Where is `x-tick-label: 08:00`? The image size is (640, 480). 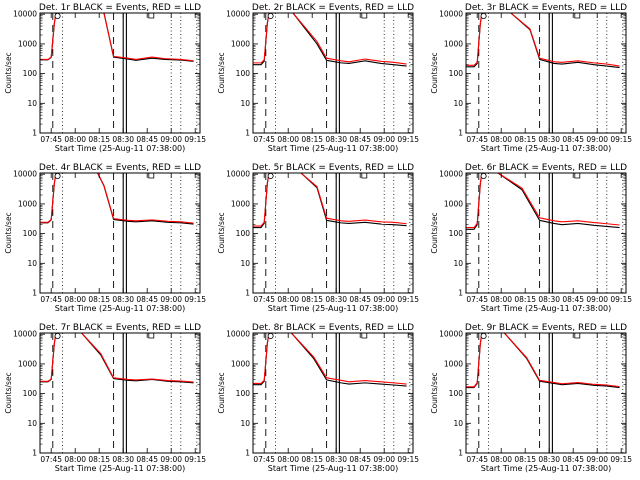
x-tick-label: 08:00 is located at coordinates (501, 459).